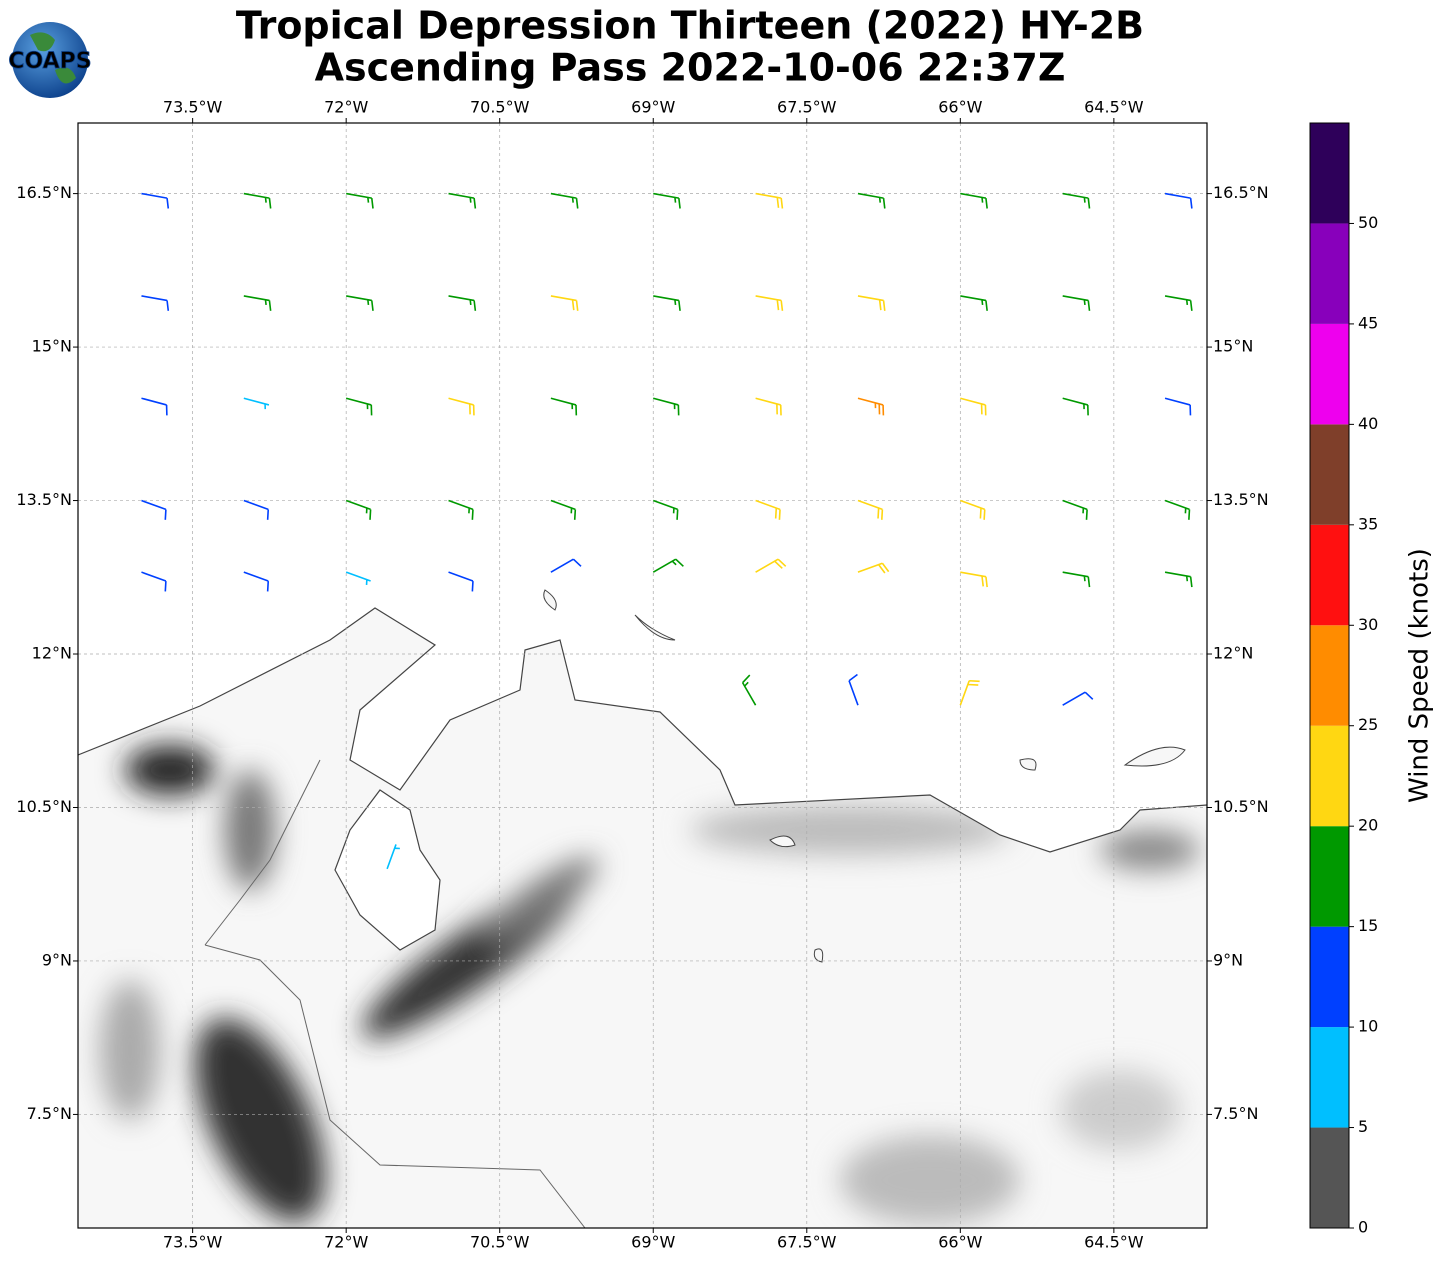  I want to click on colorbar-tick-label: 20, so click(1368, 825).